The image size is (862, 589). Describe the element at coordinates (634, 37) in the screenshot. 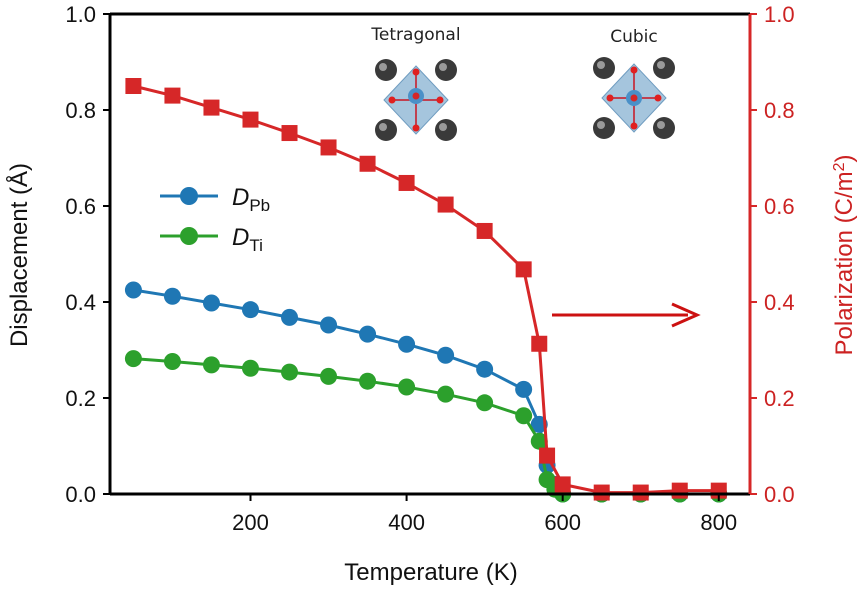

I see `cubic-label: Cubic` at that location.